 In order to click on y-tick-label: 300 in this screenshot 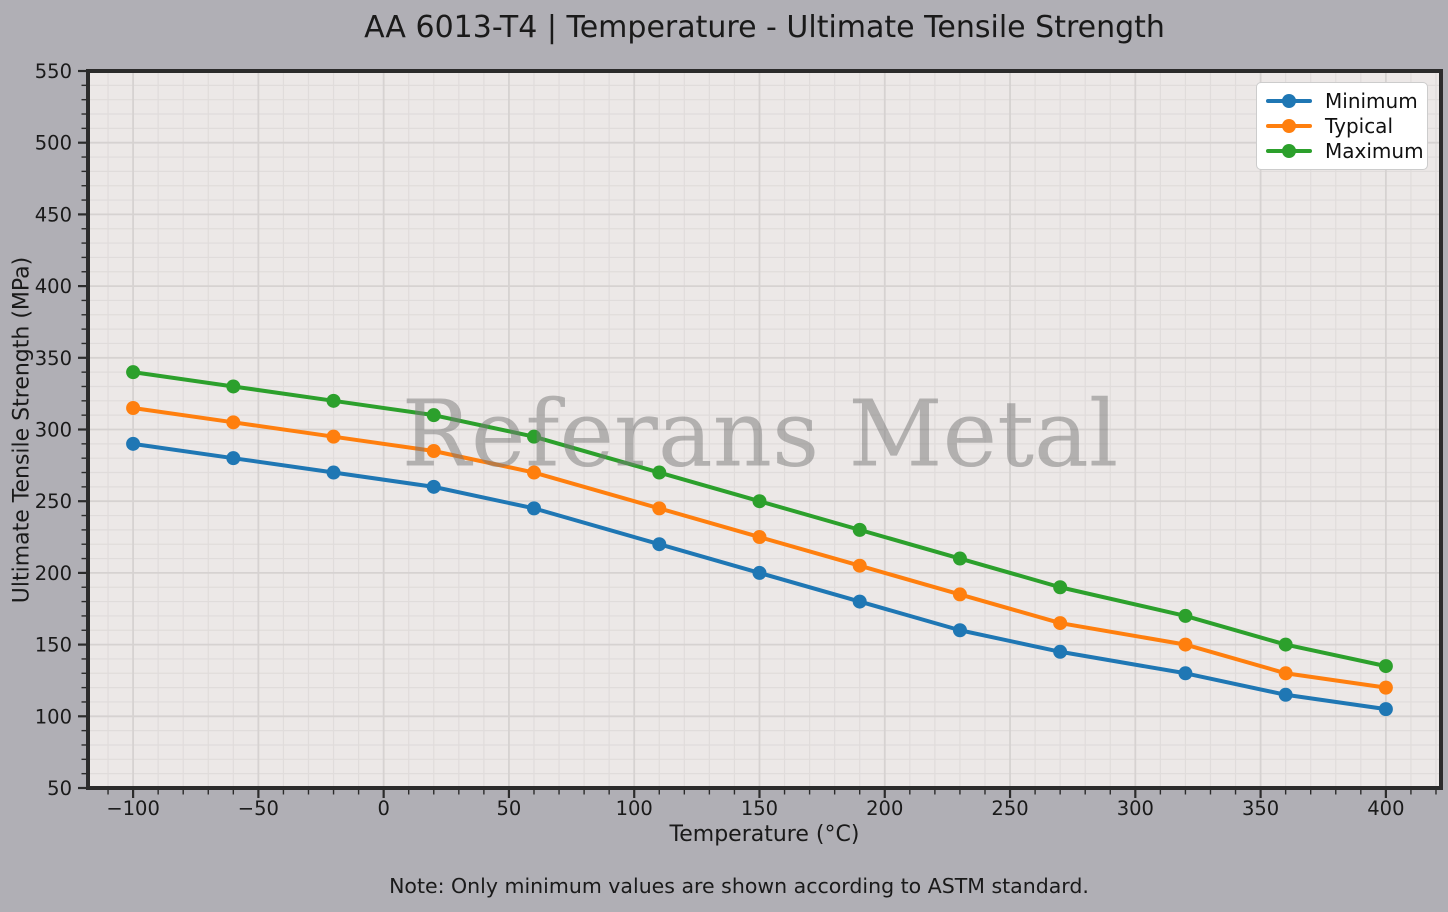, I will do `click(53, 430)`.